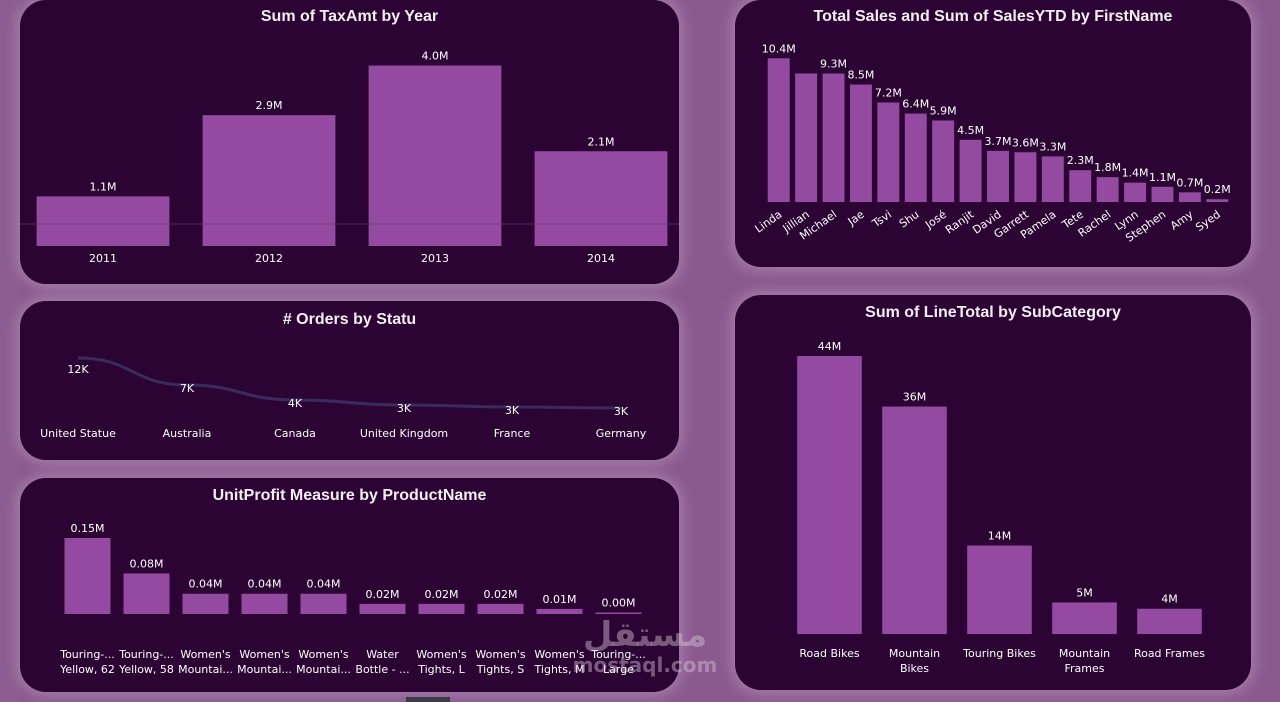 The image size is (1280, 702). What do you see at coordinates (860, 75) in the screenshot?
I see `sales-data-label-3: 8.5M` at bounding box center [860, 75].